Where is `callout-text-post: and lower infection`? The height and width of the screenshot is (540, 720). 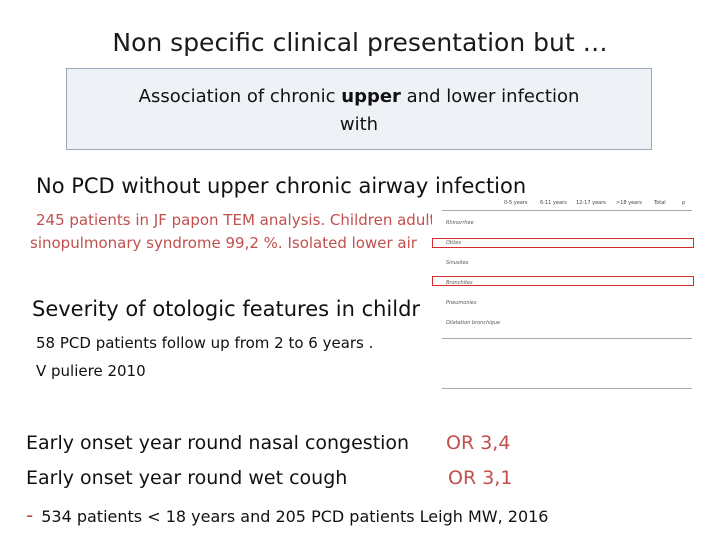
callout-text-post: and lower infection is located at coordinates (490, 96).